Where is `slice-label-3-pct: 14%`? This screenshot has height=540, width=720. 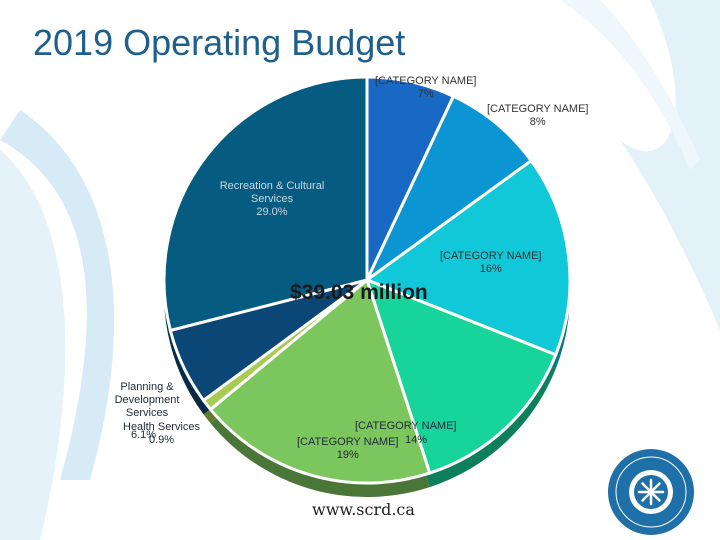
slice-label-3-pct: 14% is located at coordinates (416, 440).